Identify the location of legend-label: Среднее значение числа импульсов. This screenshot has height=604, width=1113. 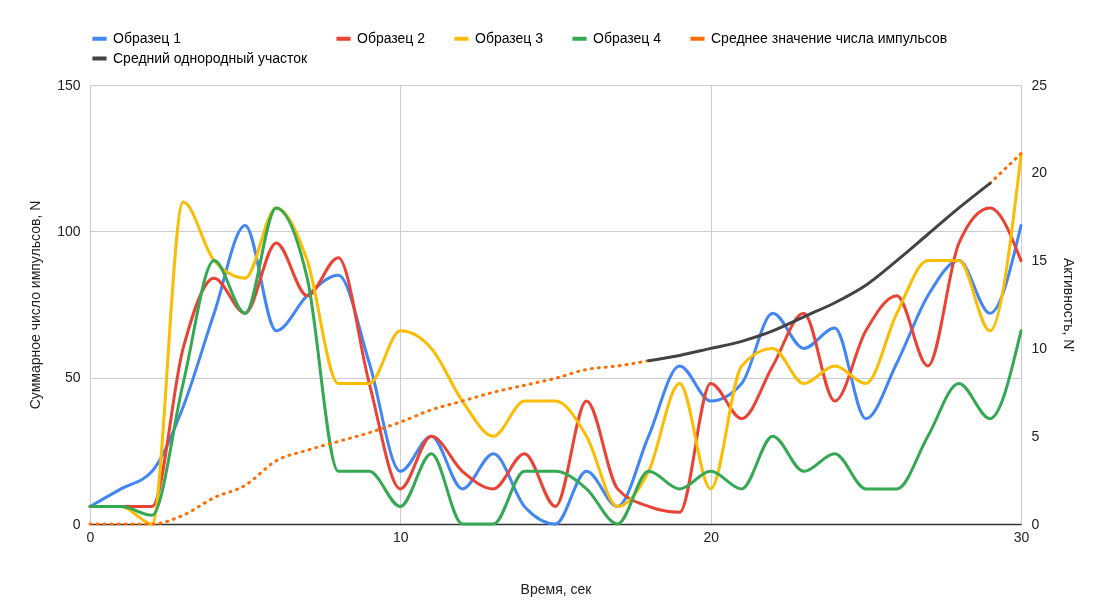
(829, 37).